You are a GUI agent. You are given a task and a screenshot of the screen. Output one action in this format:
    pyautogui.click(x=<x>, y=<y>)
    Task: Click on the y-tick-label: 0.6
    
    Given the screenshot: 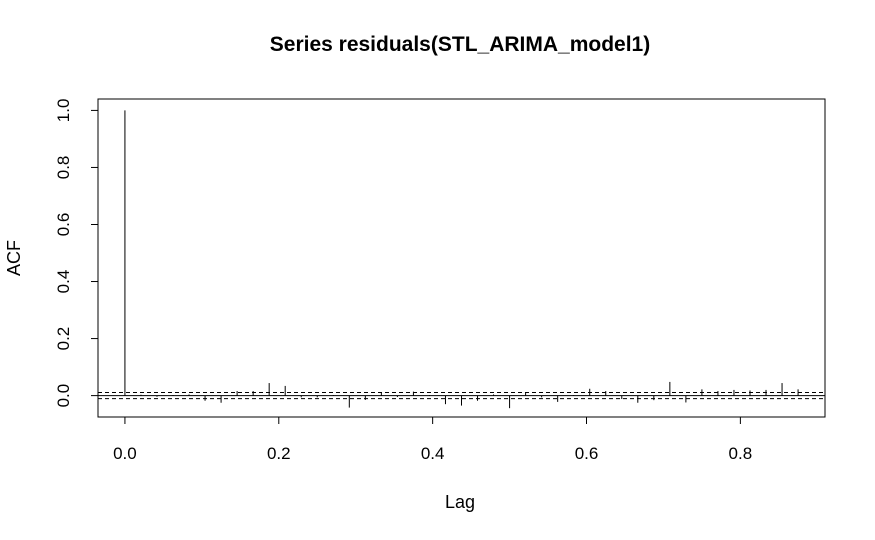 What is the action you would take?
    pyautogui.click(x=63, y=225)
    